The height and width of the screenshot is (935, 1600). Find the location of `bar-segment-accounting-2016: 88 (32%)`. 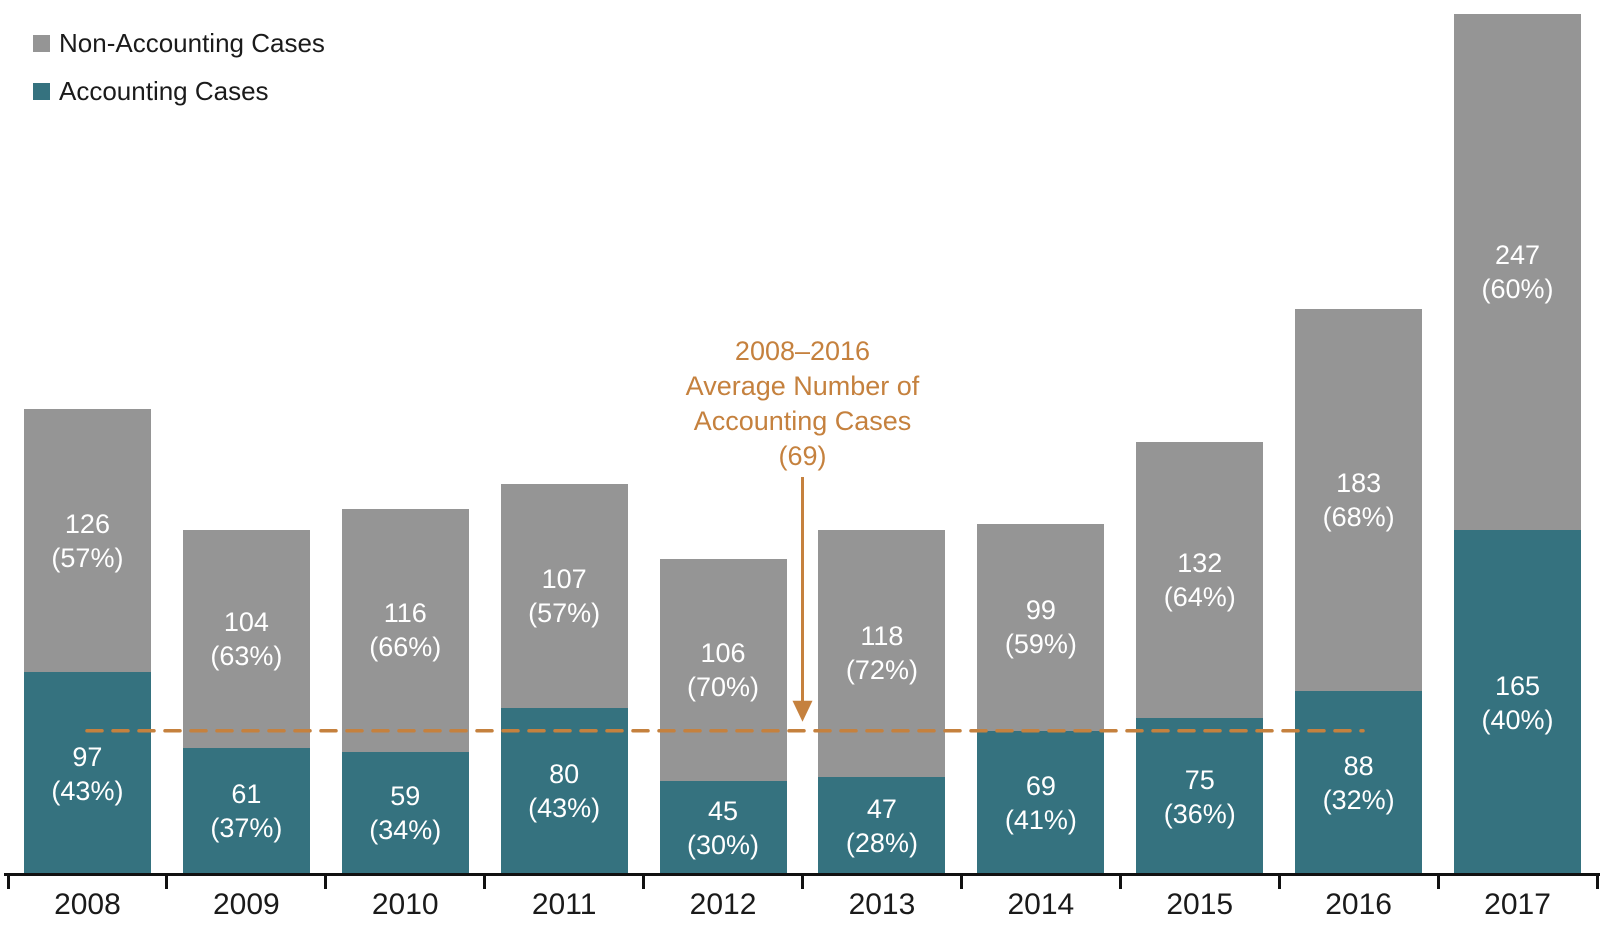

bar-segment-accounting-2016: 88 (32%) is located at coordinates (1359, 783).